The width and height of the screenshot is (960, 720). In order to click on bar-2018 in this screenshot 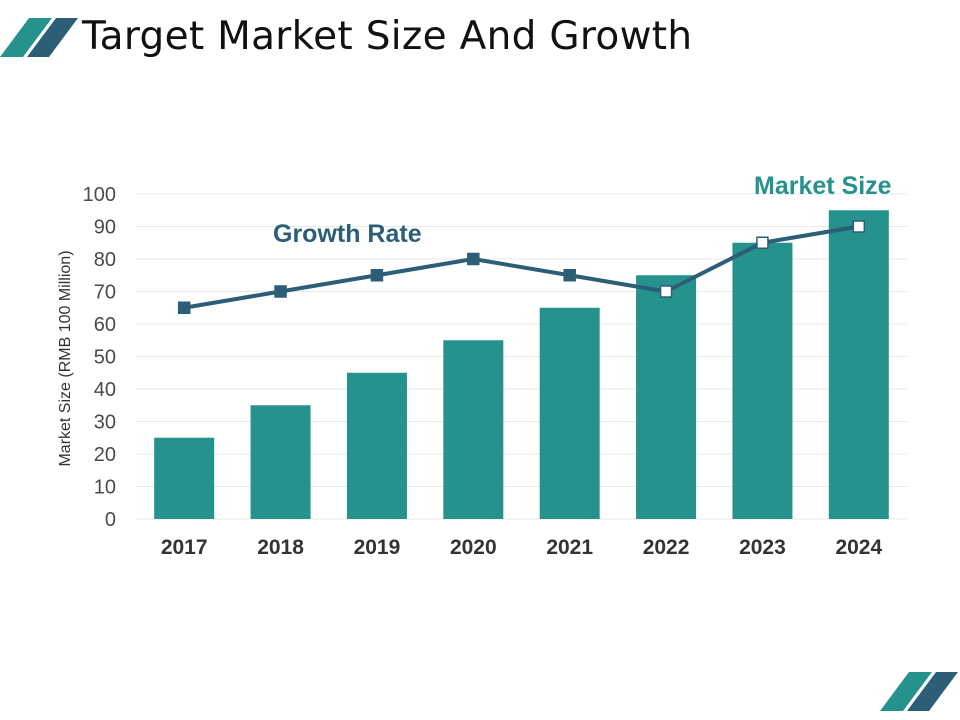, I will do `click(280, 462)`.